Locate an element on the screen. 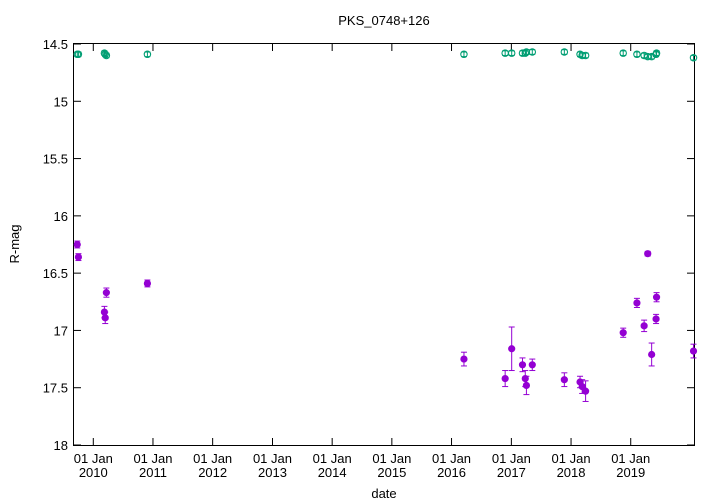 Image resolution: width=720 pixels, height=504 pixels. y-tick-label: 15 is located at coordinates (61, 101).